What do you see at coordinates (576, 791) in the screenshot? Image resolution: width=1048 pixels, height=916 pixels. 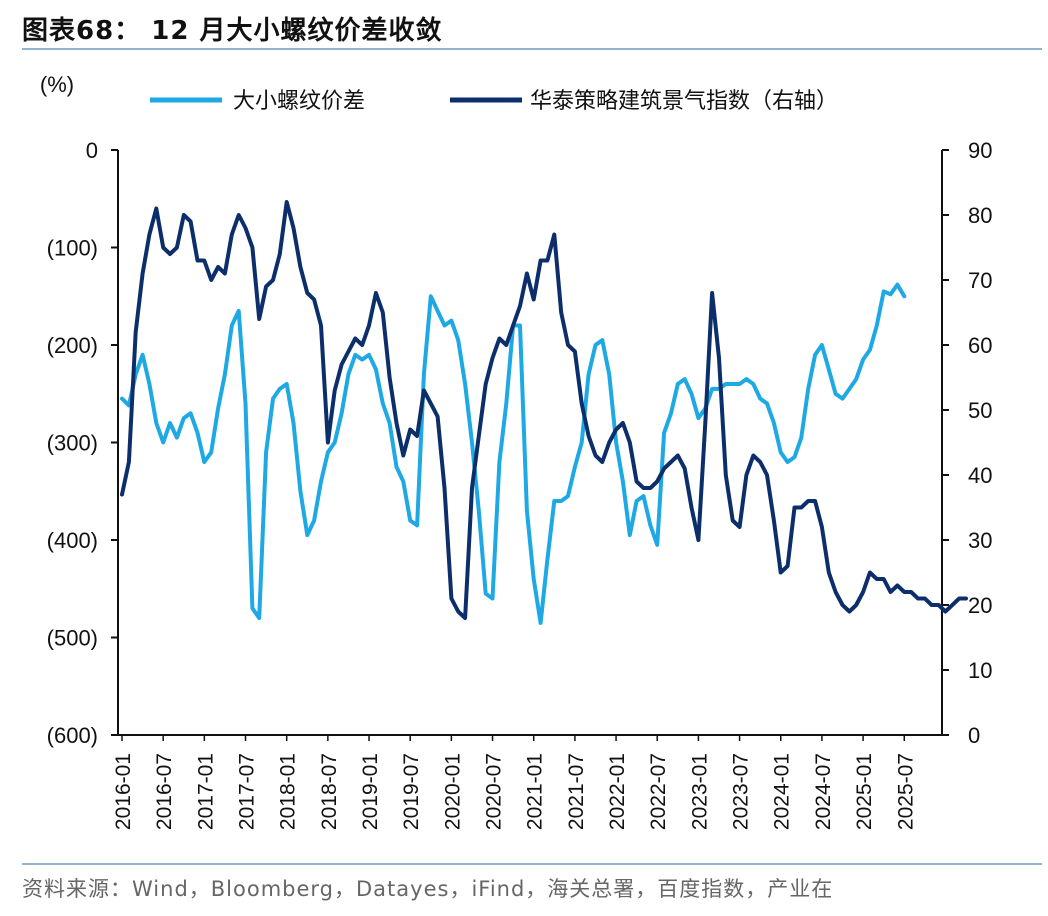 I see `x-tick-label: 2021-07` at bounding box center [576, 791].